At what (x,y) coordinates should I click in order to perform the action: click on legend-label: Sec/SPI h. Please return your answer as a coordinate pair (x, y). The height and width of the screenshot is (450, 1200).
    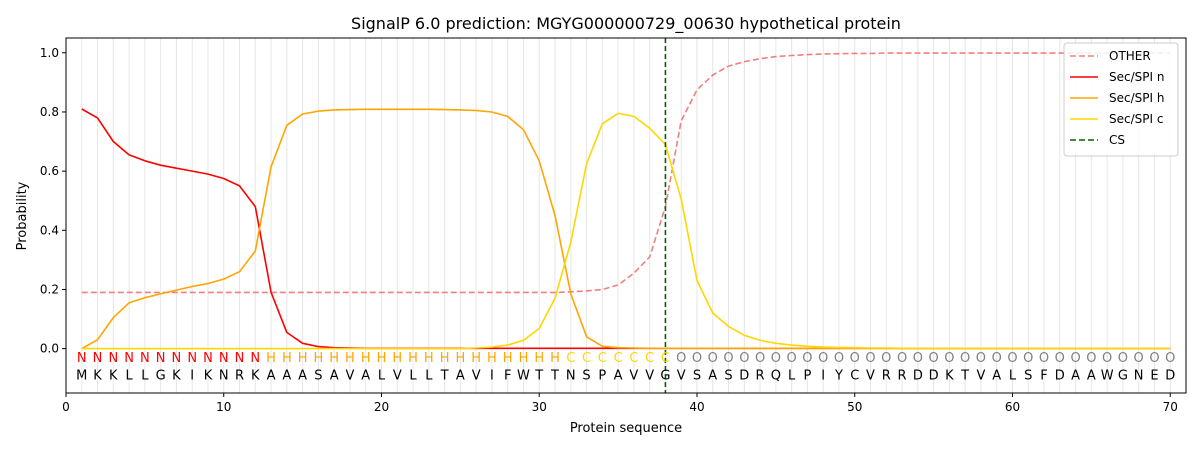
    Looking at the image, I should click on (1136, 98).